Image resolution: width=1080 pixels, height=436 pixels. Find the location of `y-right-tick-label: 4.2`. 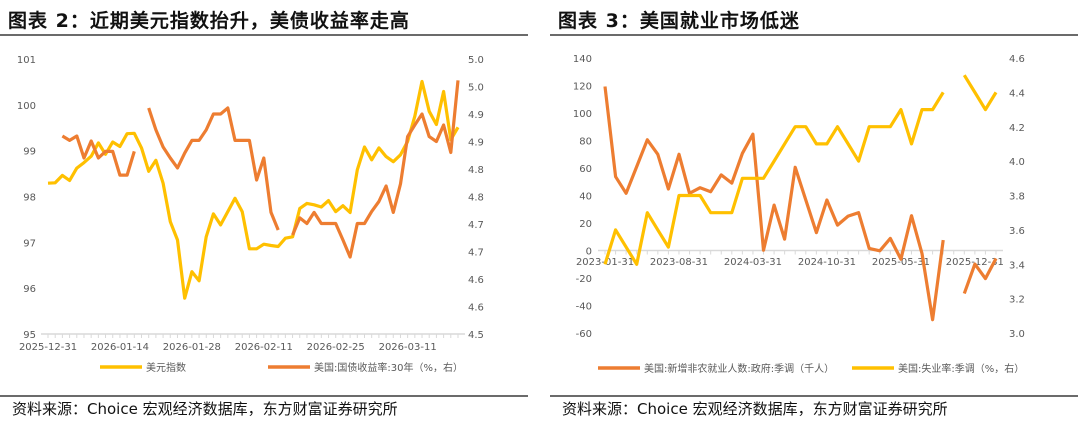

y-right-tick-label: 4.2 is located at coordinates (1017, 128).